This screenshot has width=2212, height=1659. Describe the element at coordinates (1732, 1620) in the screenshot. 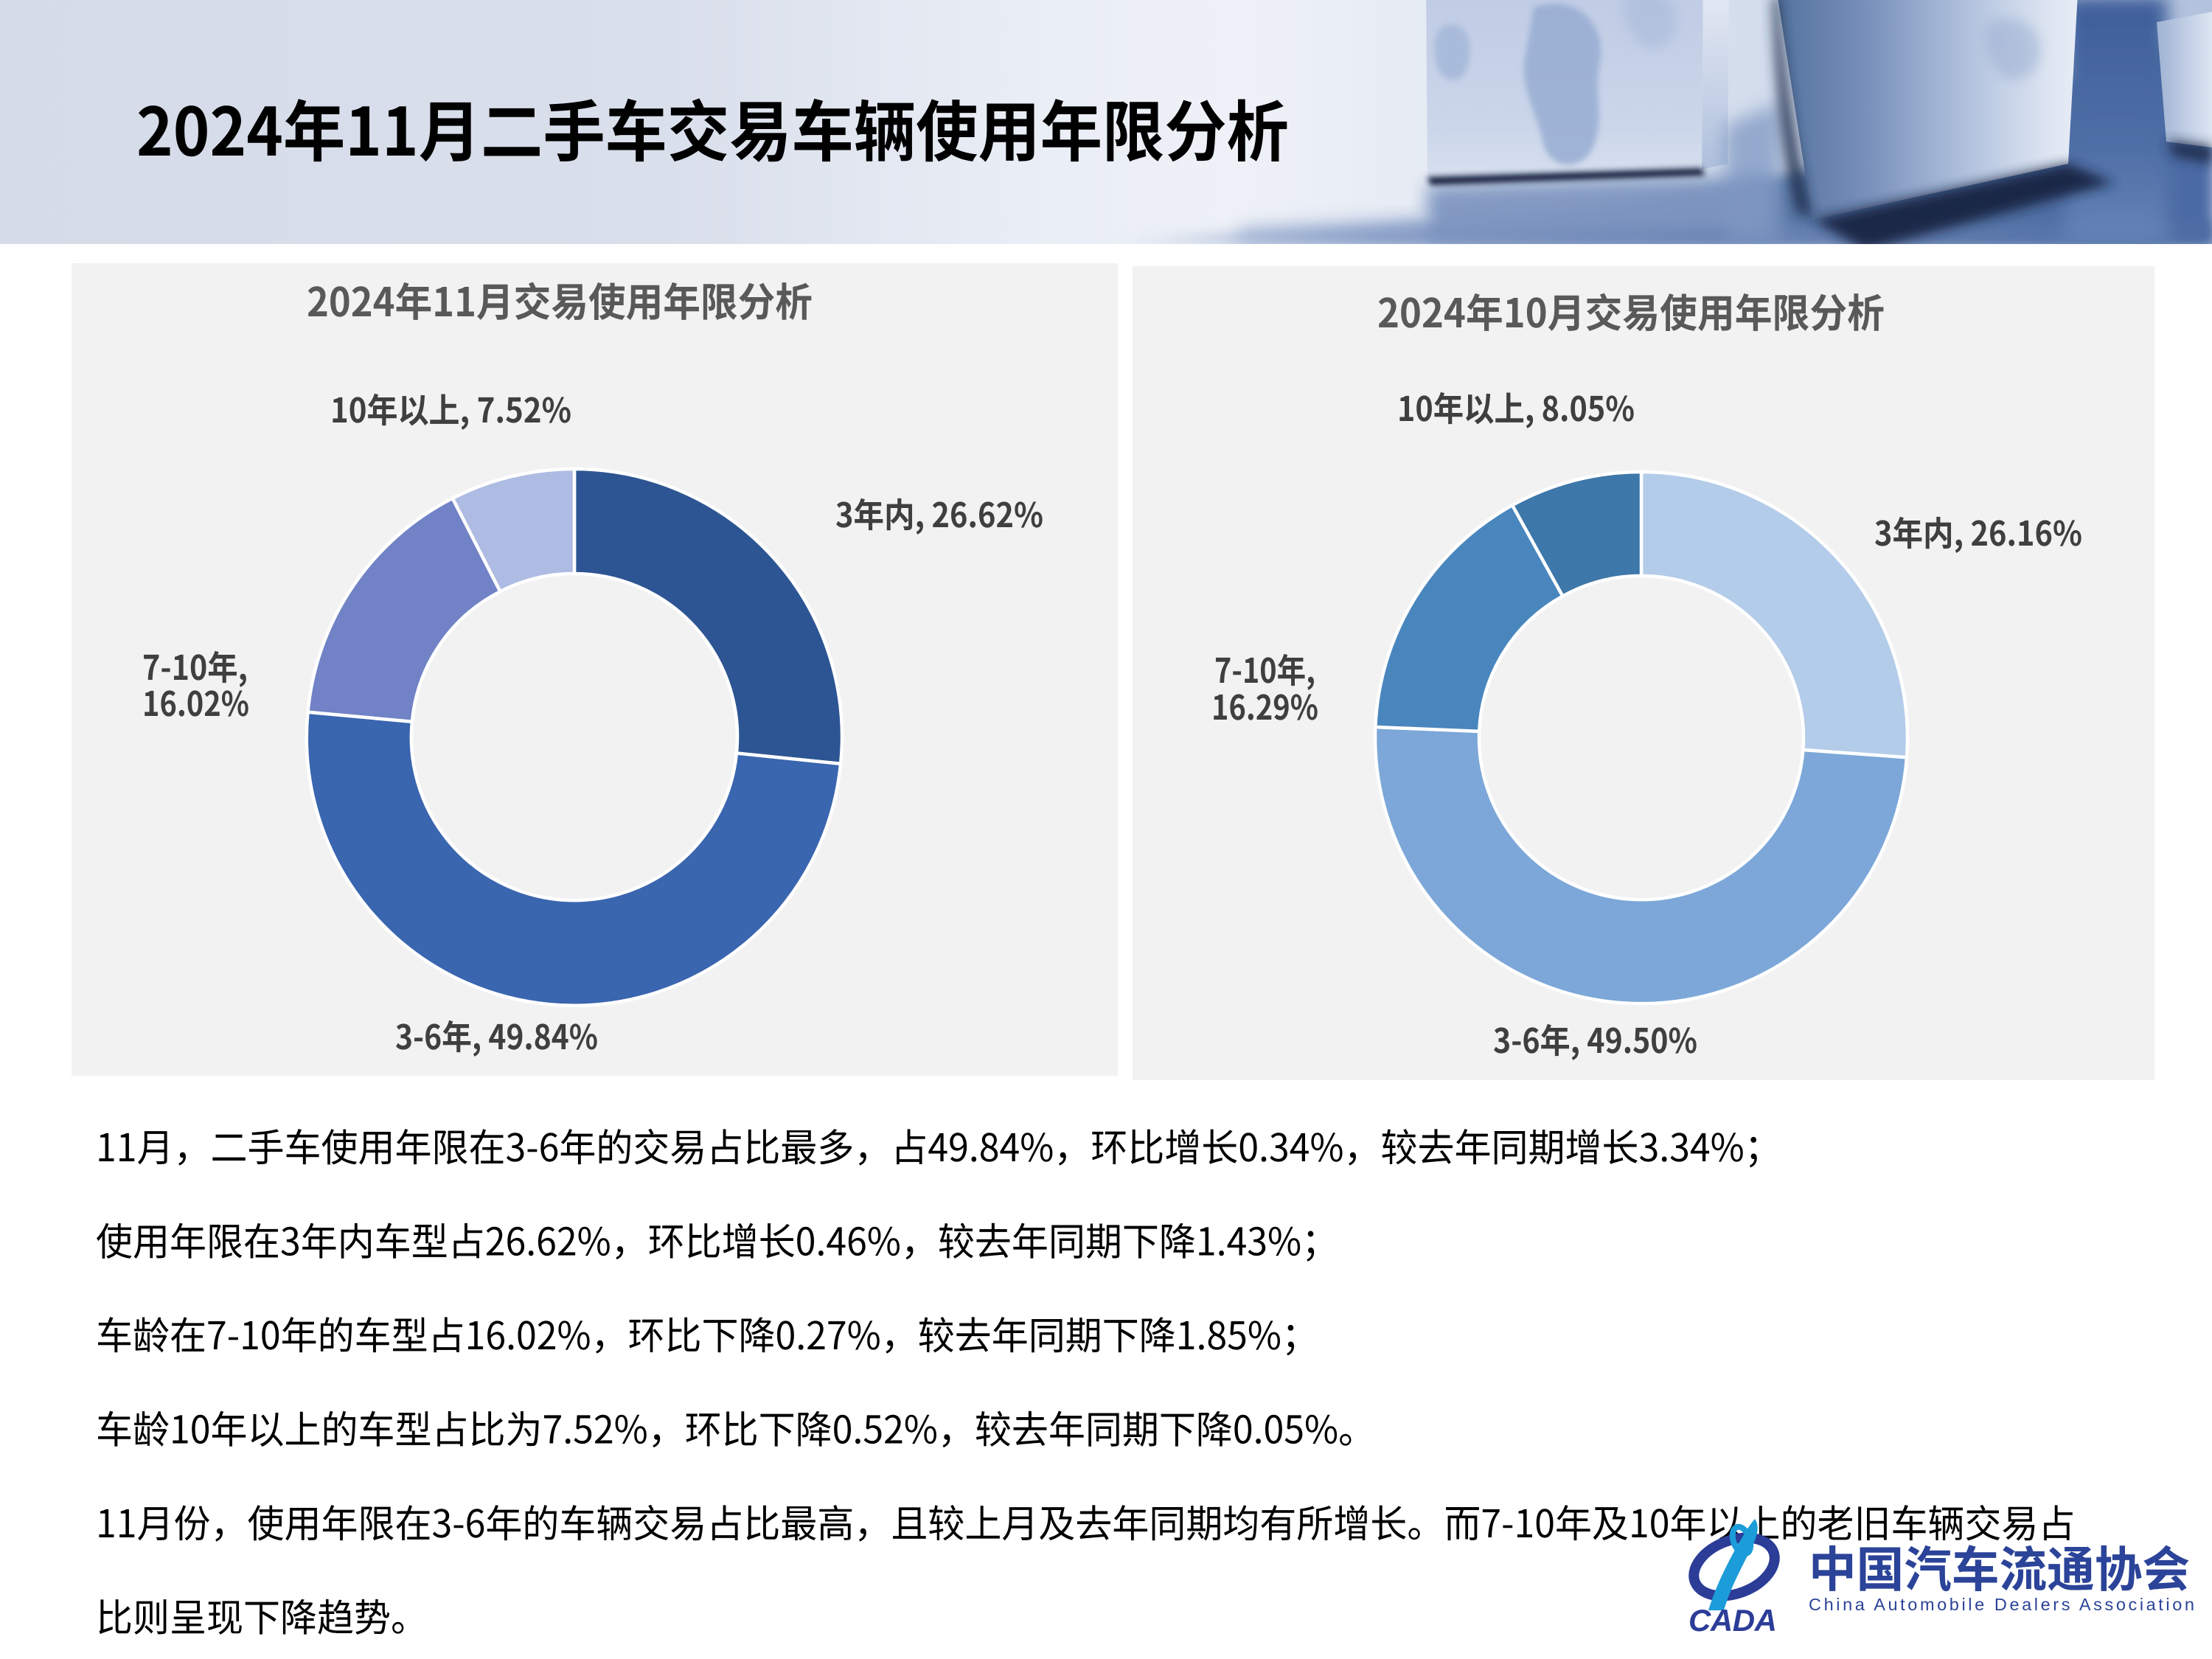

I see `svg-text: CADA` at that location.